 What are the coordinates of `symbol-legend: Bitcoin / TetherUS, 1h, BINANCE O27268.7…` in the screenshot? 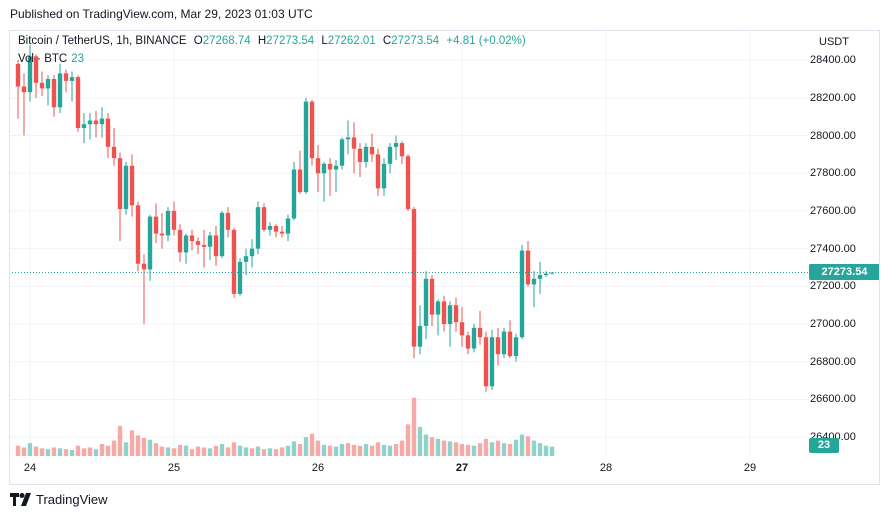 It's located at (272, 41).